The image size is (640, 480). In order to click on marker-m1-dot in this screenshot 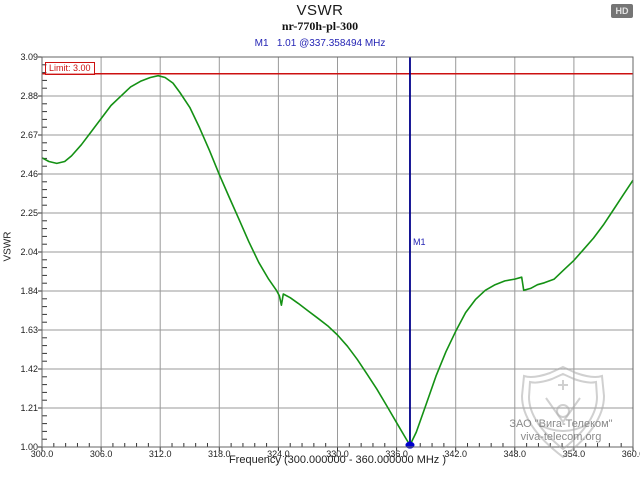, I will do `click(410, 445)`.